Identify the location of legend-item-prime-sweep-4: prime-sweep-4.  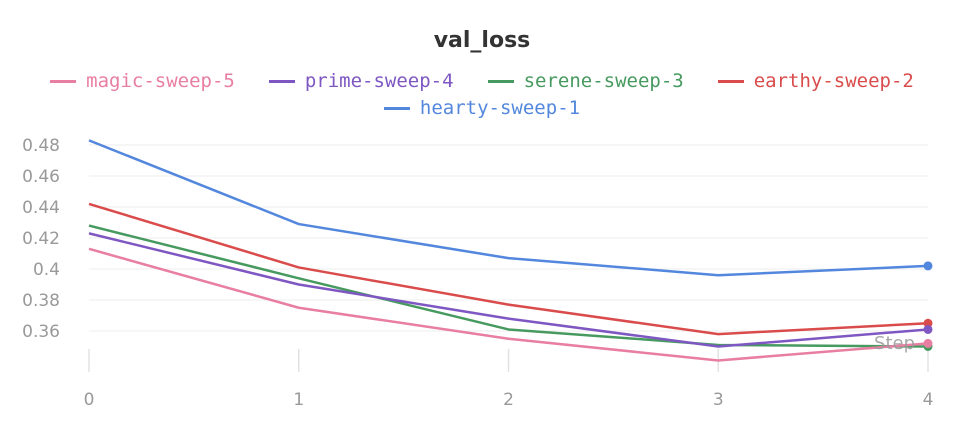
(361, 81).